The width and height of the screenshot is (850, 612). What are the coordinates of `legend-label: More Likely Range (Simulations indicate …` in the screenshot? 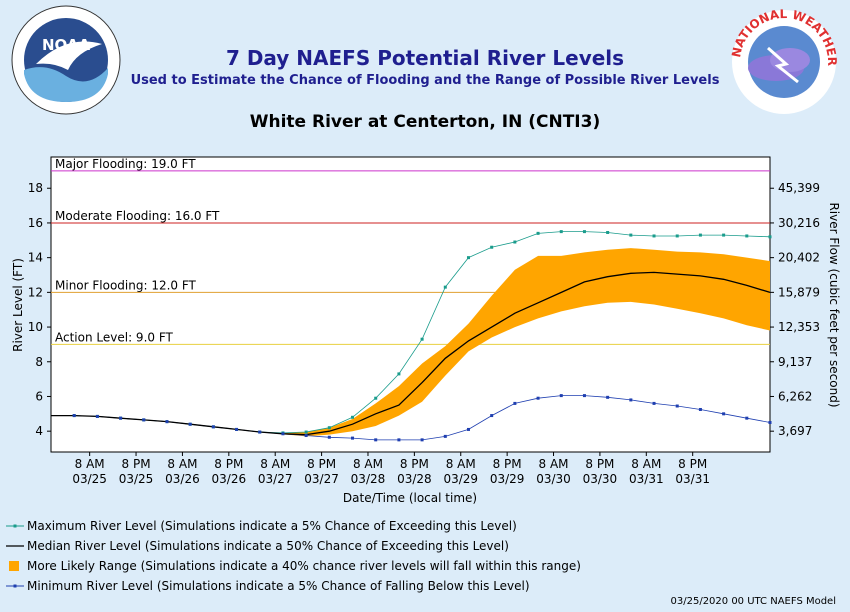 It's located at (304, 566).